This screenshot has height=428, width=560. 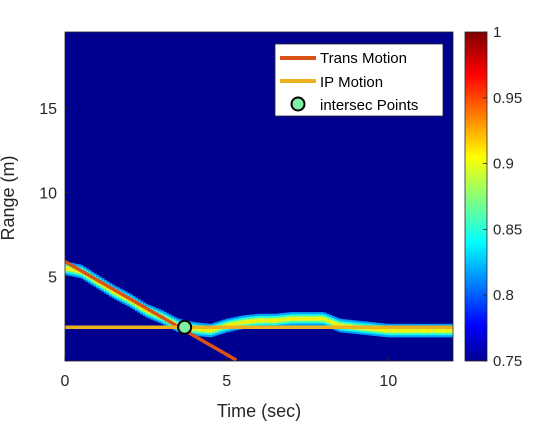 What do you see at coordinates (48, 109) in the screenshot?
I see `y-tick-label-2: 15` at bounding box center [48, 109].